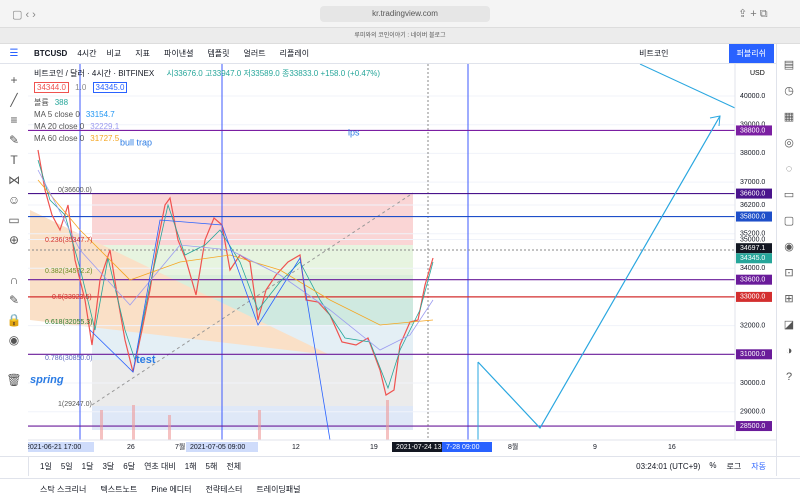 The image size is (800, 500). What do you see at coordinates (180, 282) in the screenshot?
I see `triangle-zone` at bounding box center [180, 282].